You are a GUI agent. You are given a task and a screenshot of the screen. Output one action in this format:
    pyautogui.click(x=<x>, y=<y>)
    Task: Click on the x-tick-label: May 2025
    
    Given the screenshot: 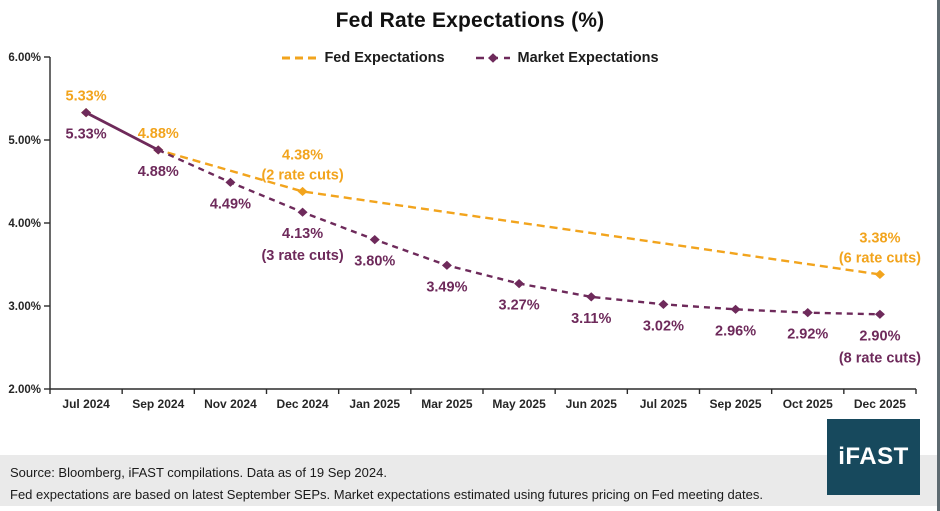 What is the action you would take?
    pyautogui.click(x=519, y=404)
    